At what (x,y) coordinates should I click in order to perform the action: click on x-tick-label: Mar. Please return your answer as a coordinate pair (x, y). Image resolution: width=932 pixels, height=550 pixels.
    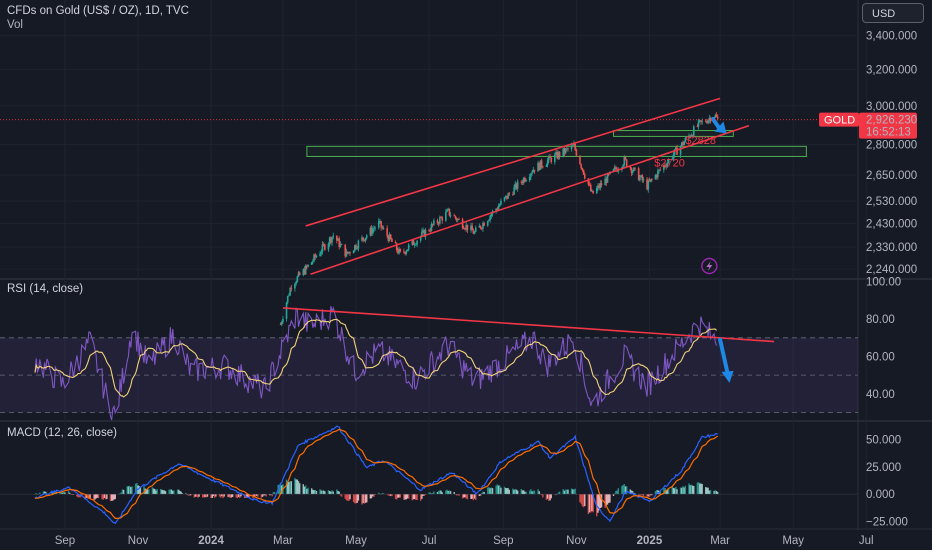
    Looking at the image, I should click on (283, 541).